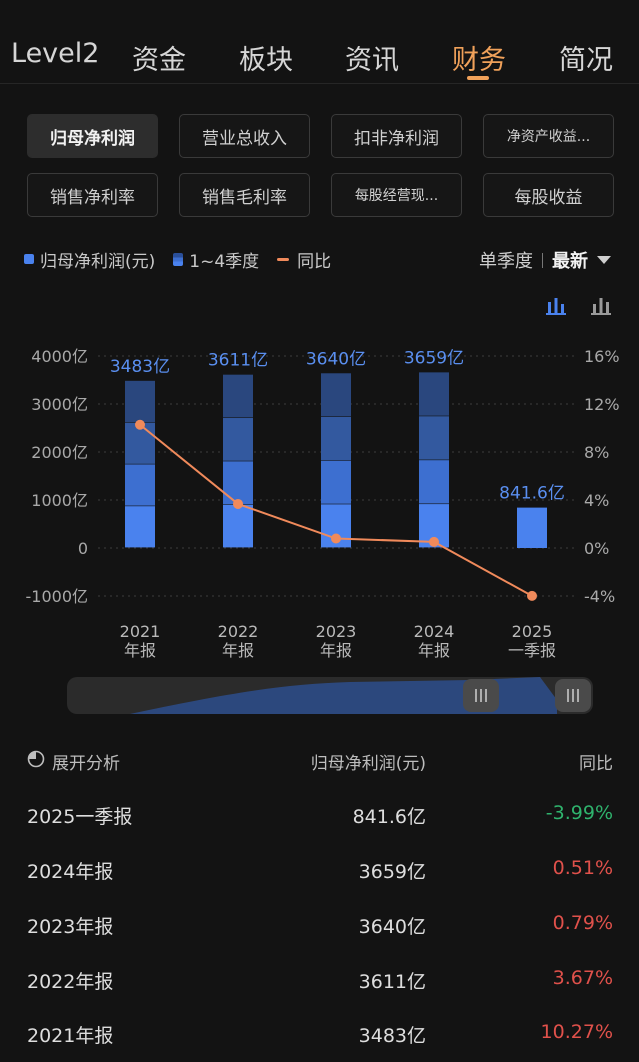 The height and width of the screenshot is (1062, 639). What do you see at coordinates (596, 500) in the screenshot?
I see `y-right-tick-label: 4%` at bounding box center [596, 500].